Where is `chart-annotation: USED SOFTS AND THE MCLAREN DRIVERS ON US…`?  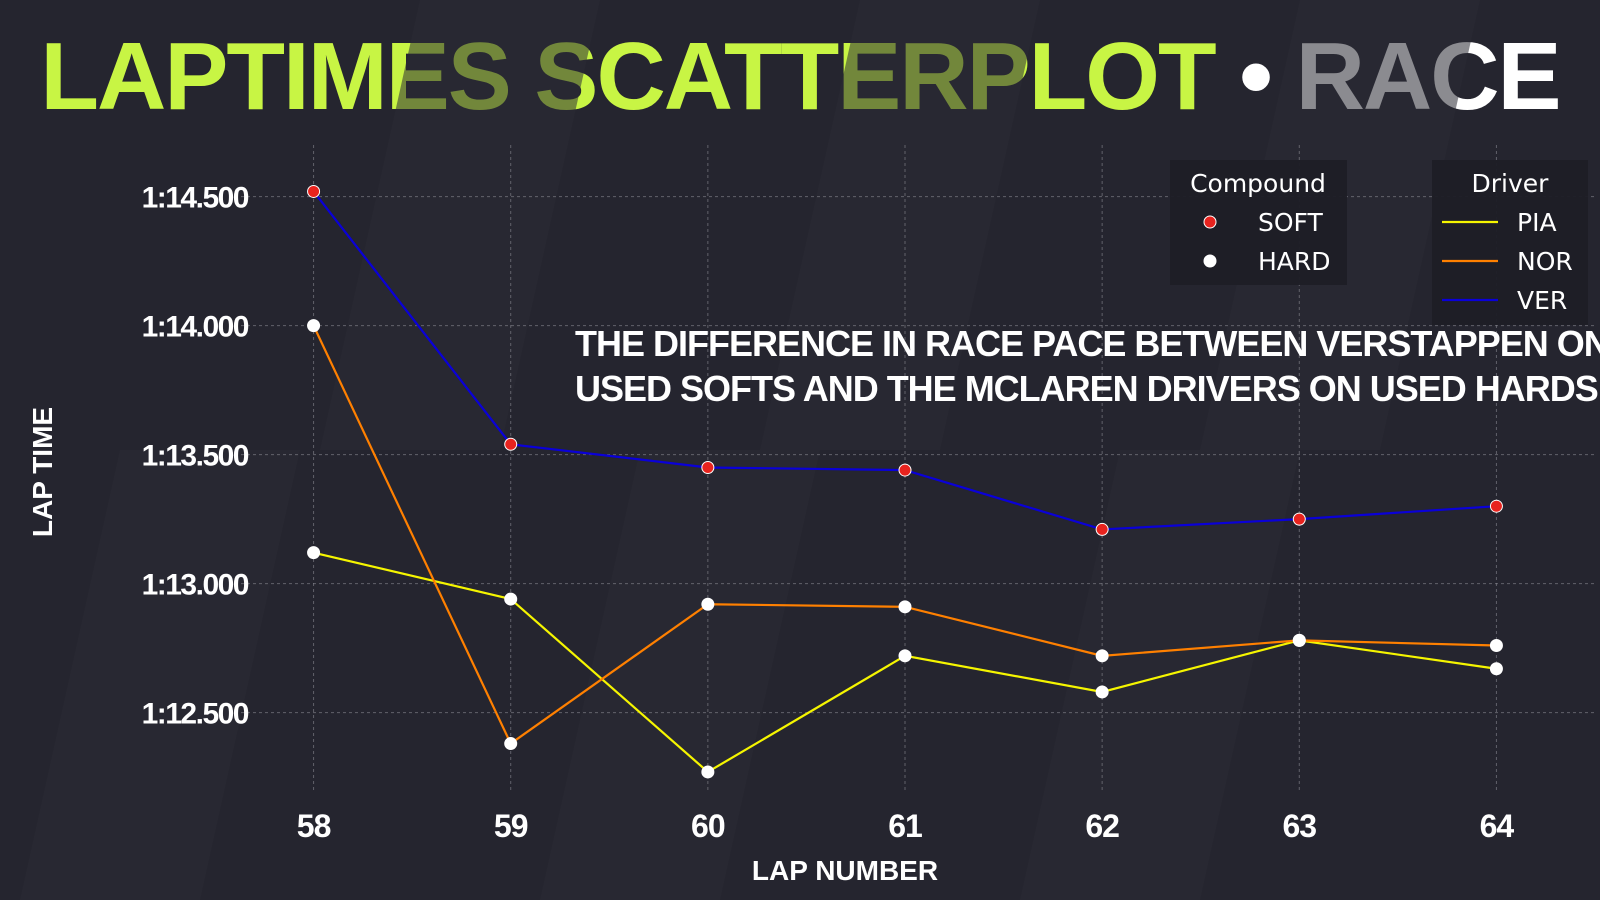 chart-annotation: USED SOFTS AND THE MCLAREN DRIVERS ON US… is located at coordinates (1086, 388).